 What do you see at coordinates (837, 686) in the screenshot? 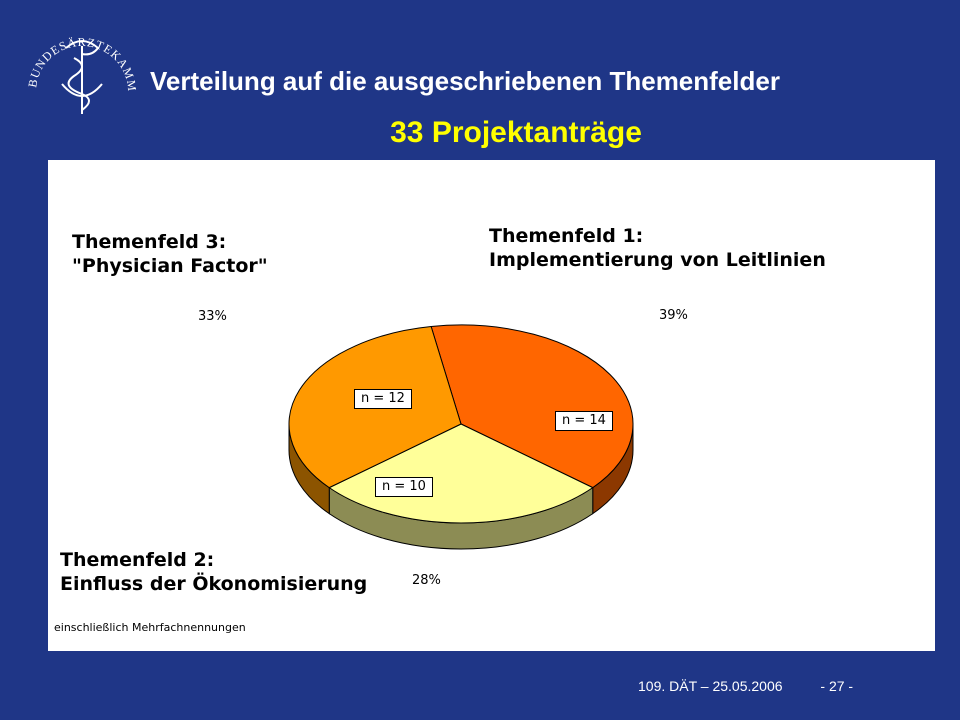
I see `page-number: - 27 -` at bounding box center [837, 686].